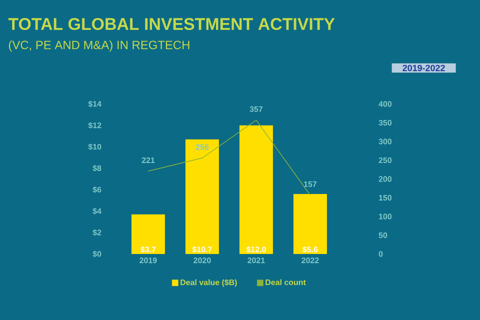 This screenshot has height=320, width=480. What do you see at coordinates (423, 68) in the screenshot?
I see `text: 2019-2022` at bounding box center [423, 68].